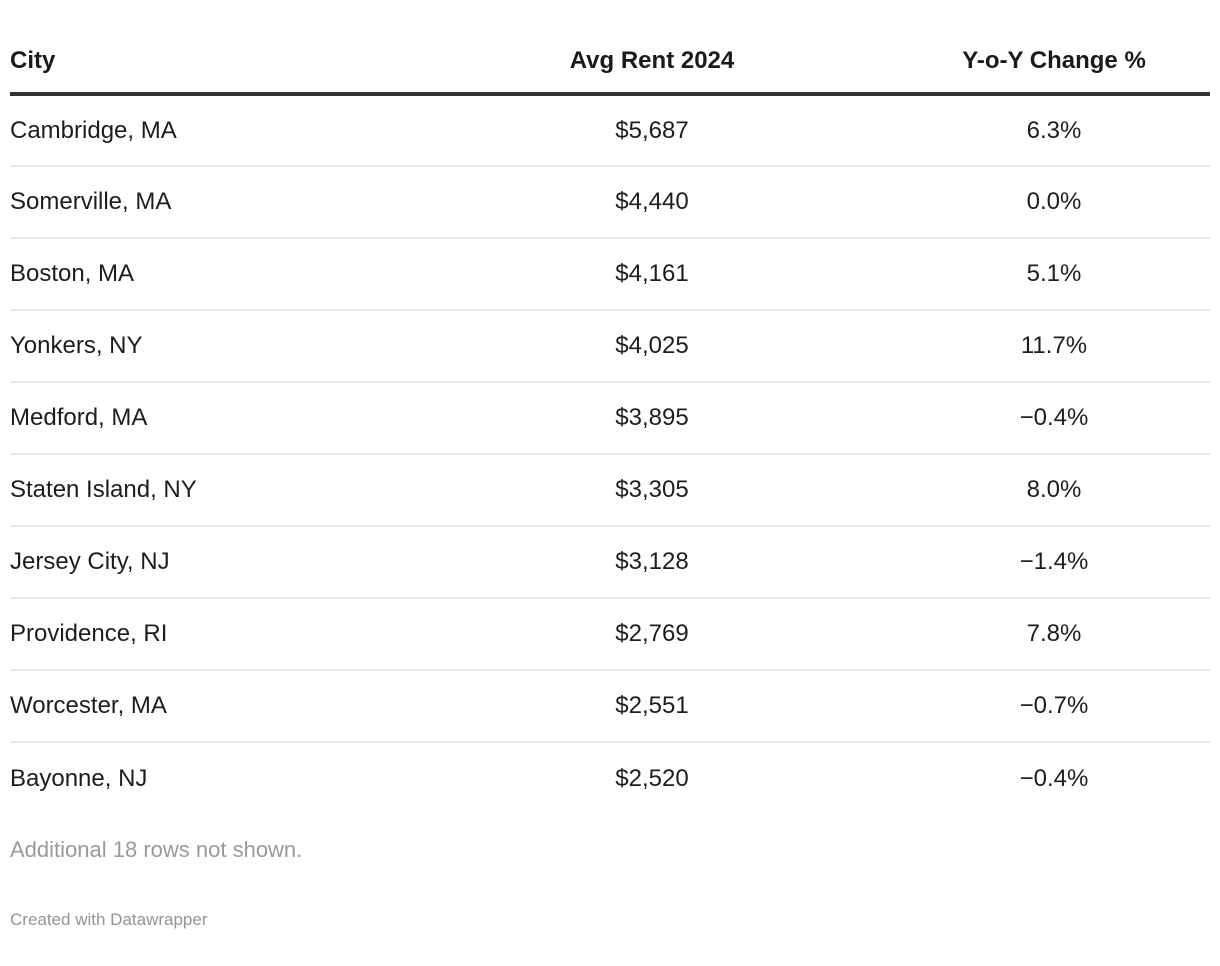 The width and height of the screenshot is (1220, 966). I want to click on cell-city: Worcester, MA, so click(208, 706).